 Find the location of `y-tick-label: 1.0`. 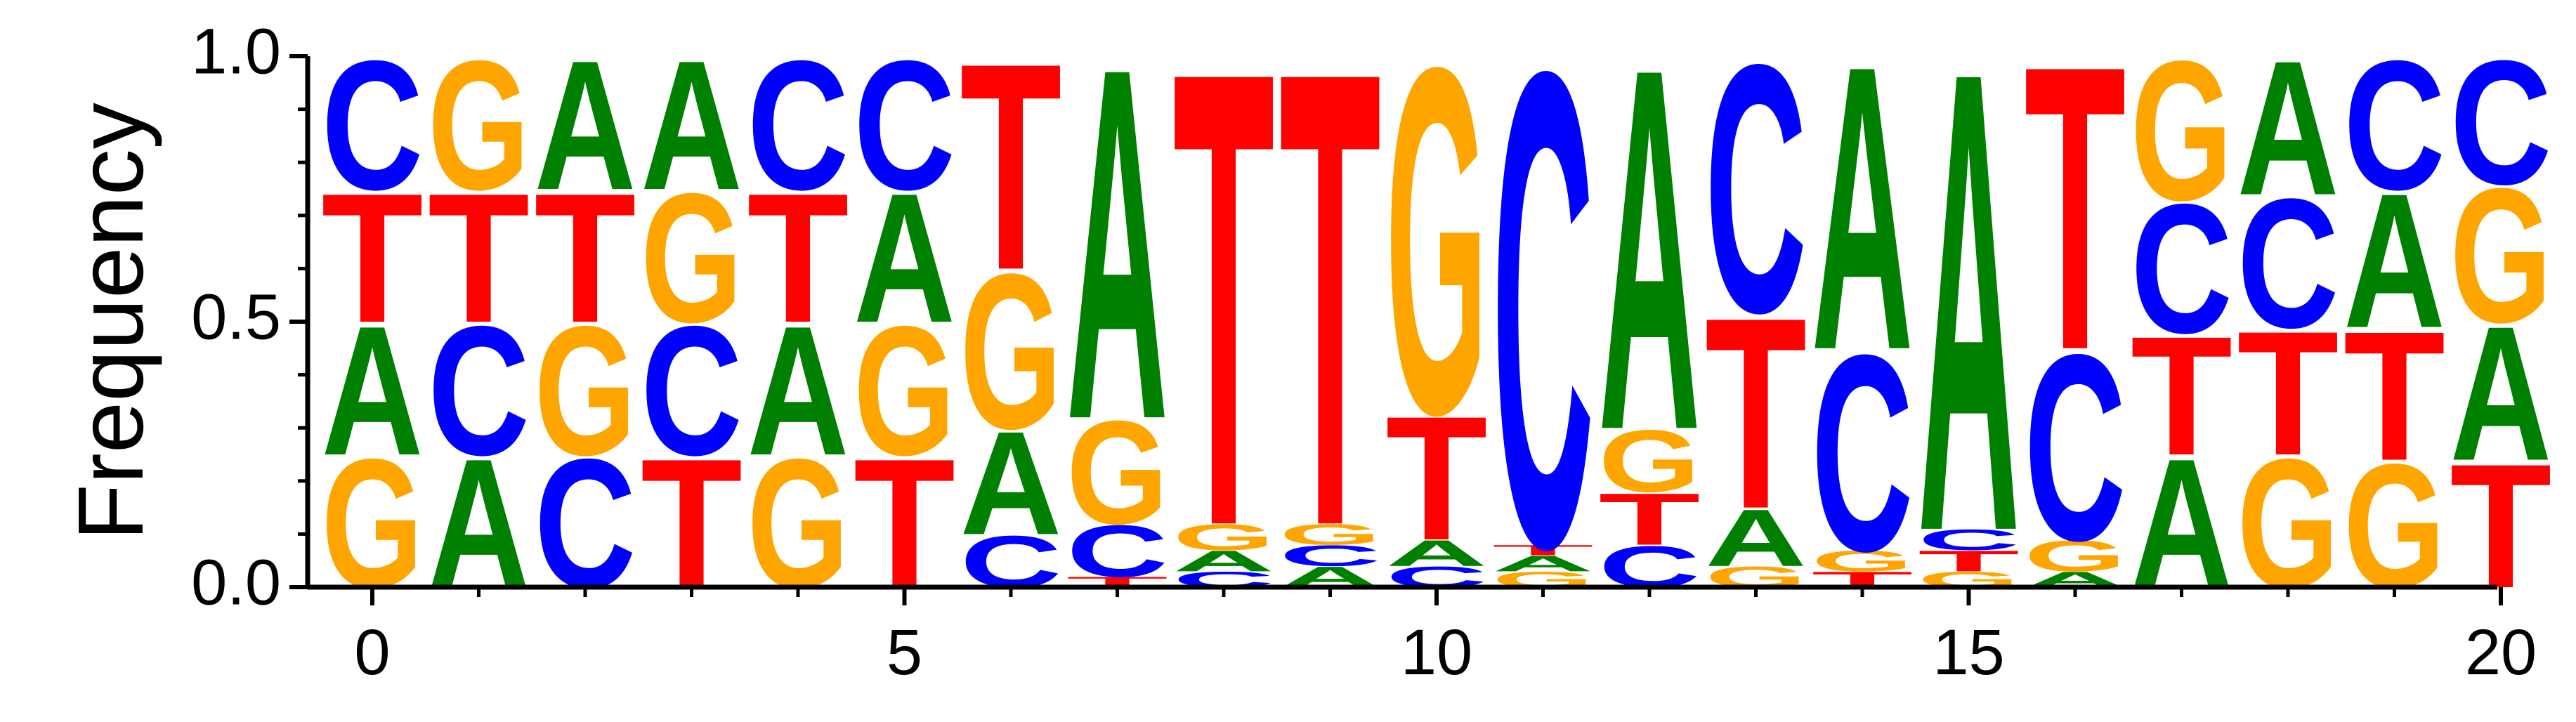

y-tick-label: 1.0 is located at coordinates (236, 51).